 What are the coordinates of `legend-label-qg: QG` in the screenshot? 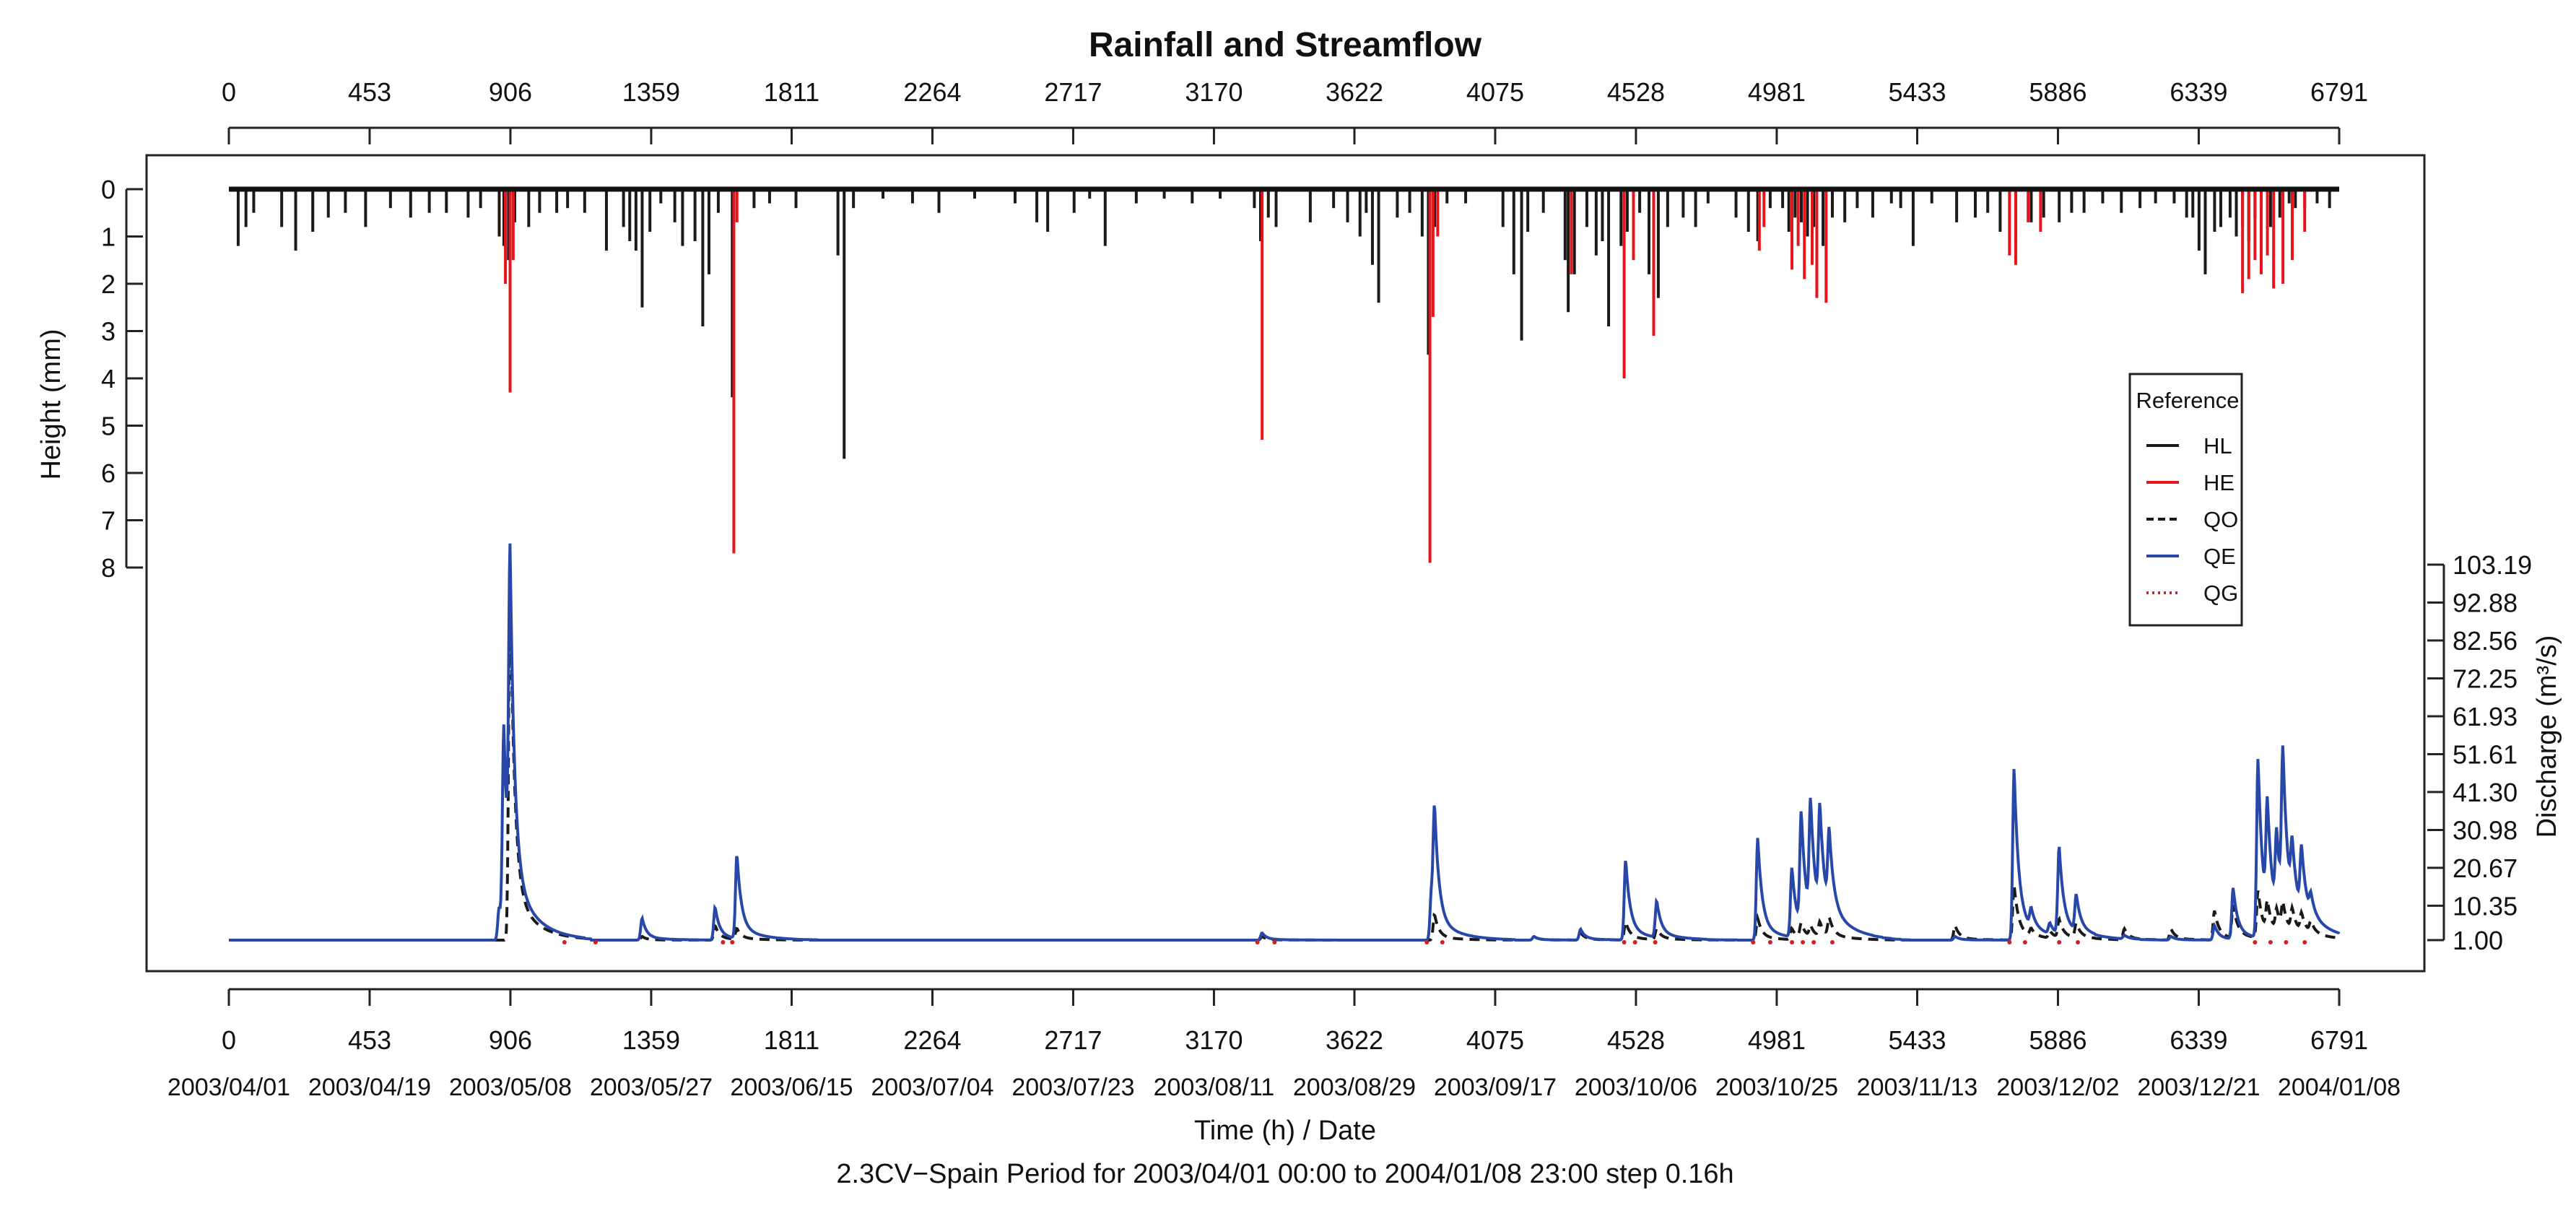 It's located at (2220, 593).